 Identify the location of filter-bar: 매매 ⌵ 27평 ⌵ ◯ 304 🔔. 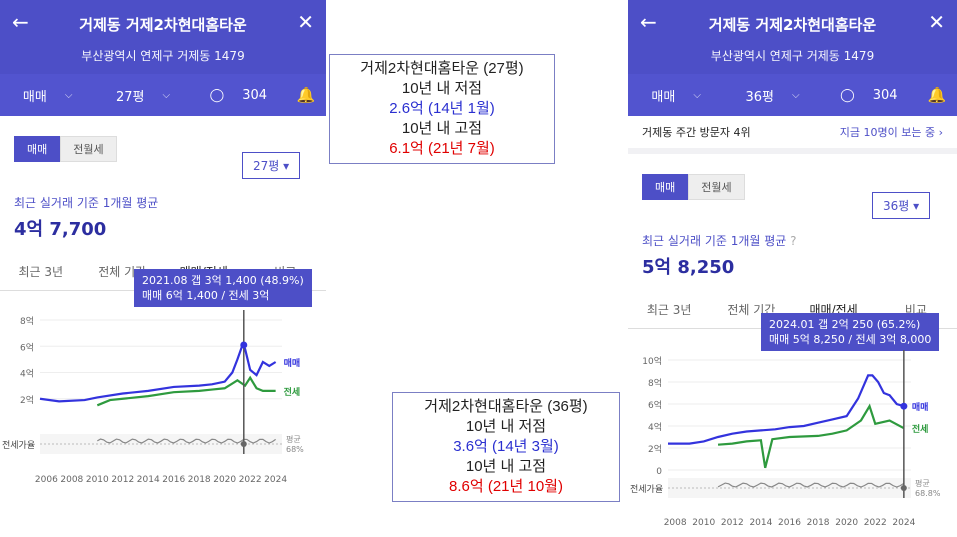
(163, 95).